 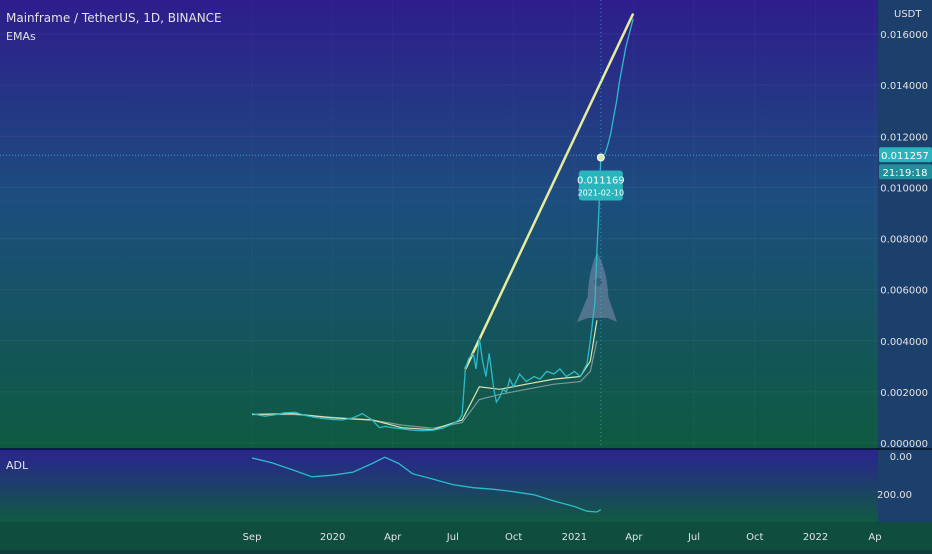 I want to click on price-tick-label: 0.000000, so click(x=904, y=444).